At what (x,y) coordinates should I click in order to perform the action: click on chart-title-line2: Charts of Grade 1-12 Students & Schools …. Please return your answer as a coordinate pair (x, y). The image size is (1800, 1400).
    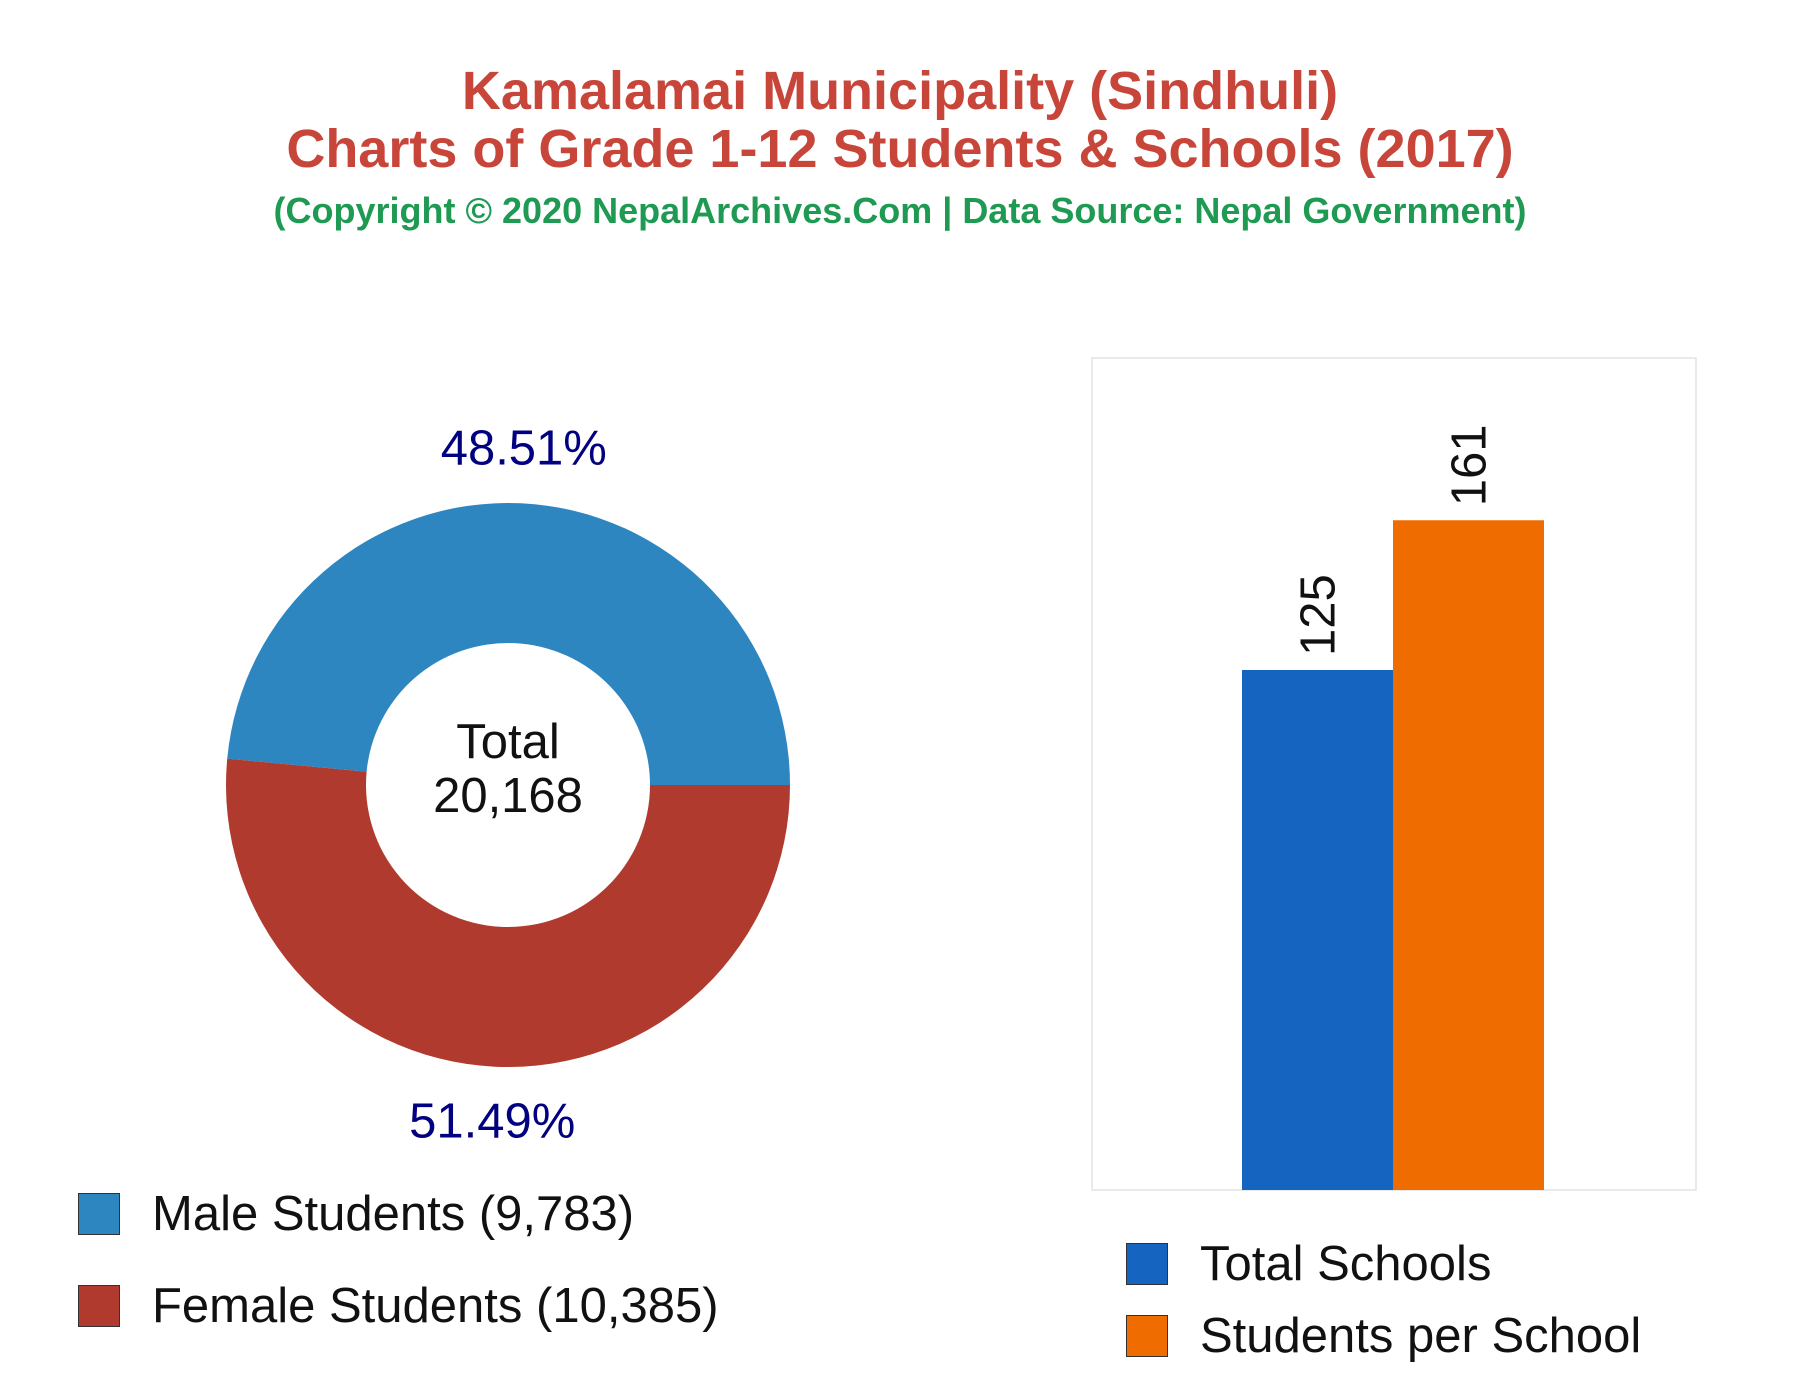
    Looking at the image, I should click on (900, 149).